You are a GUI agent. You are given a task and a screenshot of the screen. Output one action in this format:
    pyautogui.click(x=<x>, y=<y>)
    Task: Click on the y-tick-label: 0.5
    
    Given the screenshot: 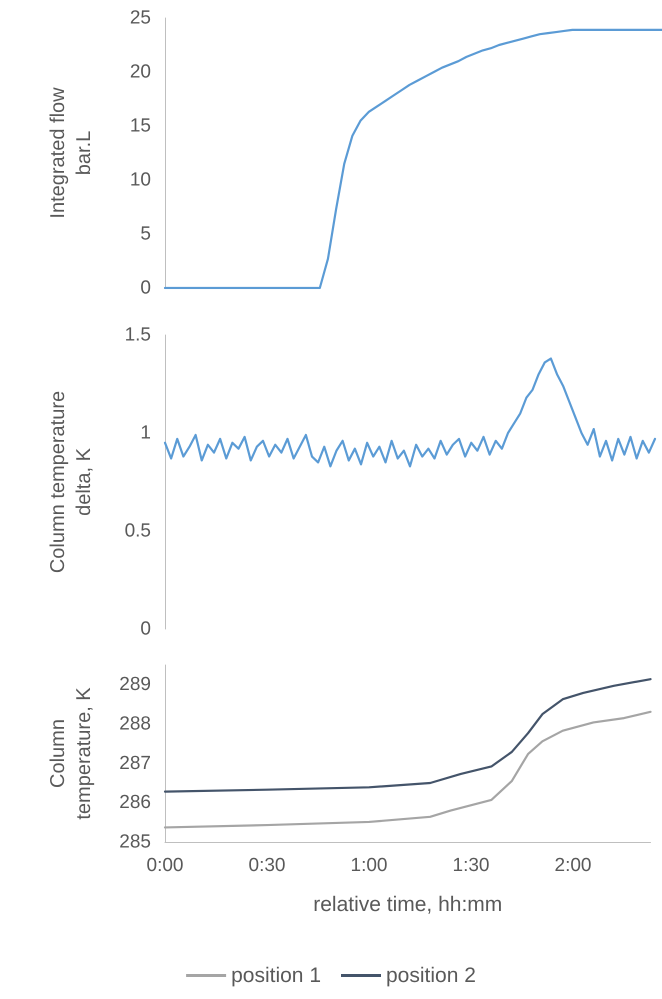 What is the action you would take?
    pyautogui.click(x=137, y=531)
    